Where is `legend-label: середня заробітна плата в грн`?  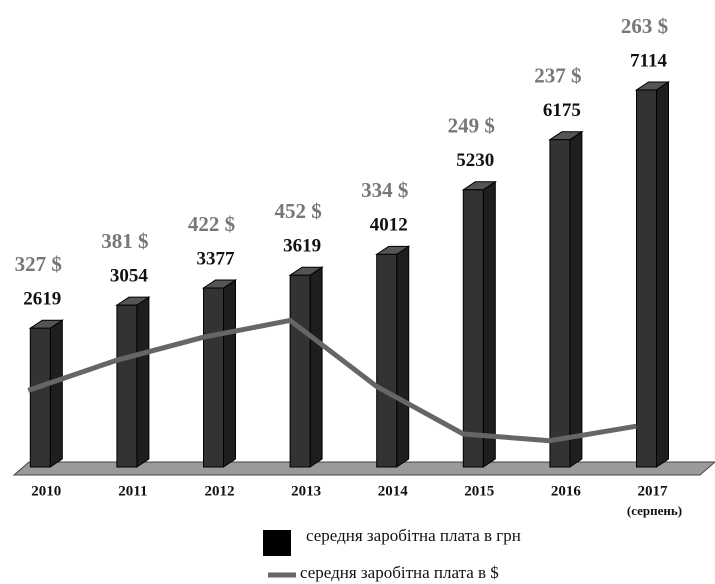 legend-label: середня заробітна плата в грн is located at coordinates (413, 535).